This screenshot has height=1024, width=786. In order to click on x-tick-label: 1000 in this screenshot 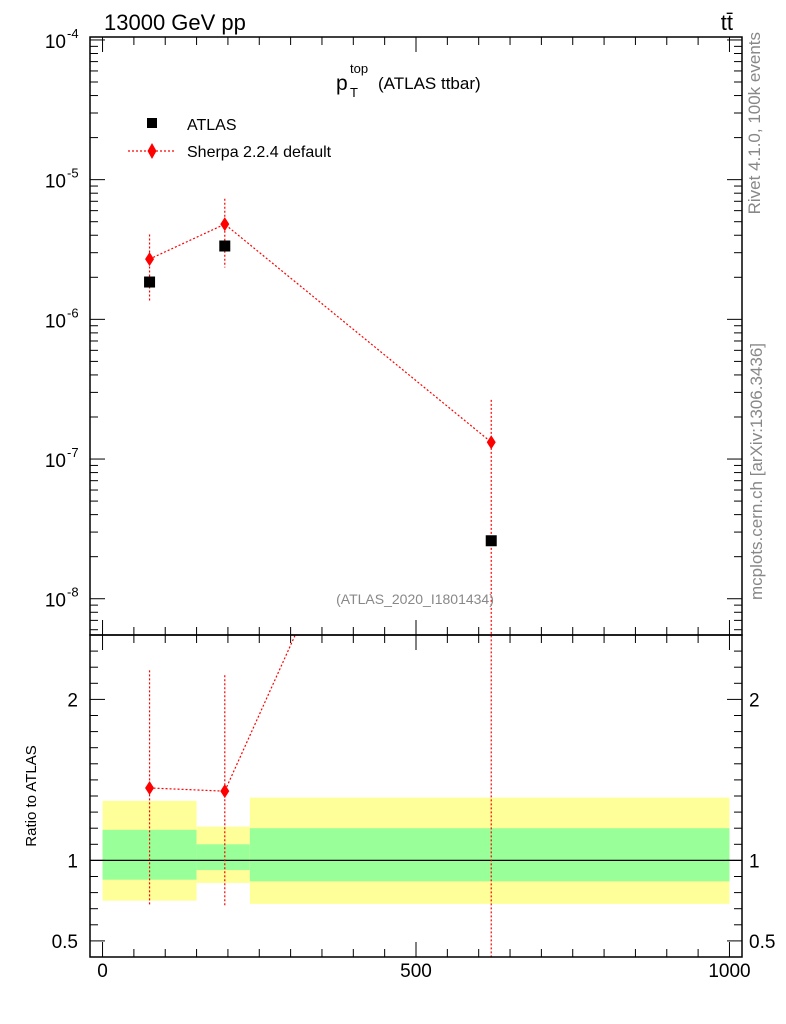, I will do `click(729, 971)`.